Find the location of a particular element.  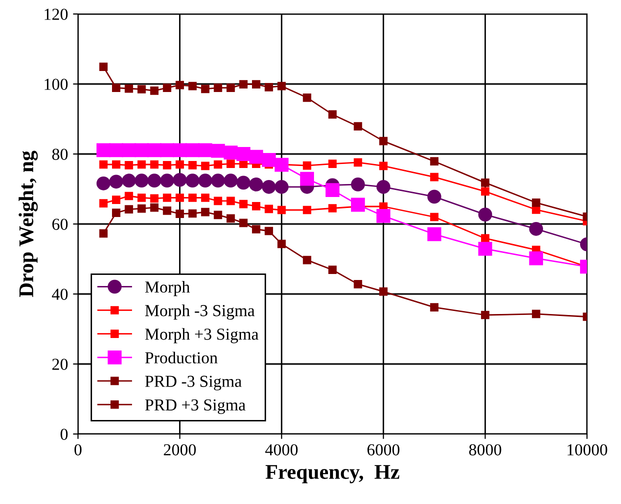

y-axis-title: Drop Weight, ng is located at coordinates (28, 224).